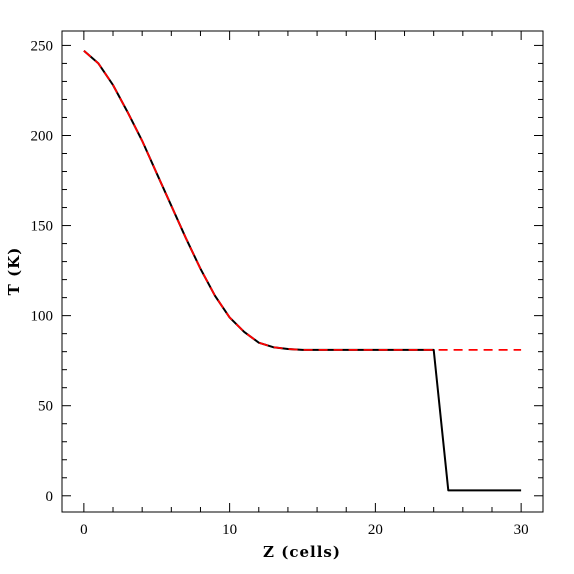 The width and height of the screenshot is (574, 574). What do you see at coordinates (14, 271) in the screenshot?
I see `y-axis-title: T (K)` at bounding box center [14, 271].